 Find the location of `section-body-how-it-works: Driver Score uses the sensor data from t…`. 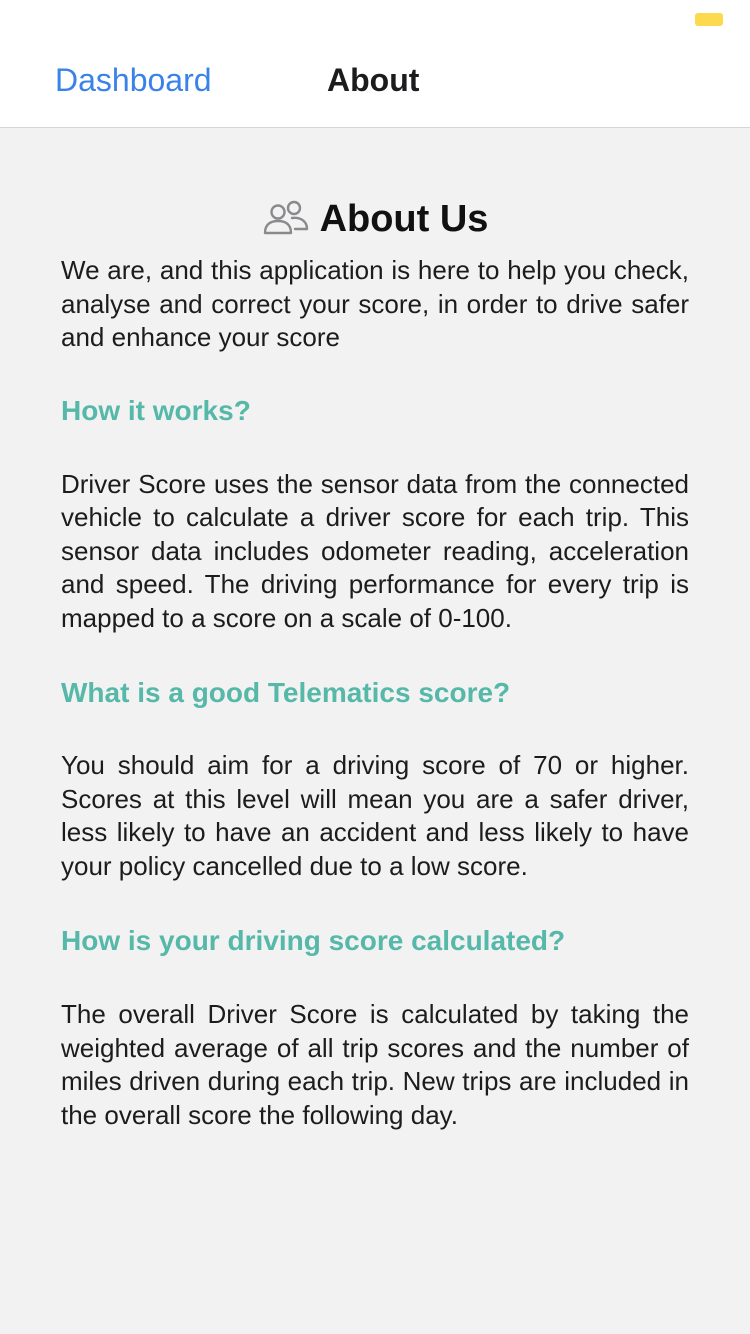

section-body-how-it-works: Driver Score uses the sensor data from t… is located at coordinates (375, 550).